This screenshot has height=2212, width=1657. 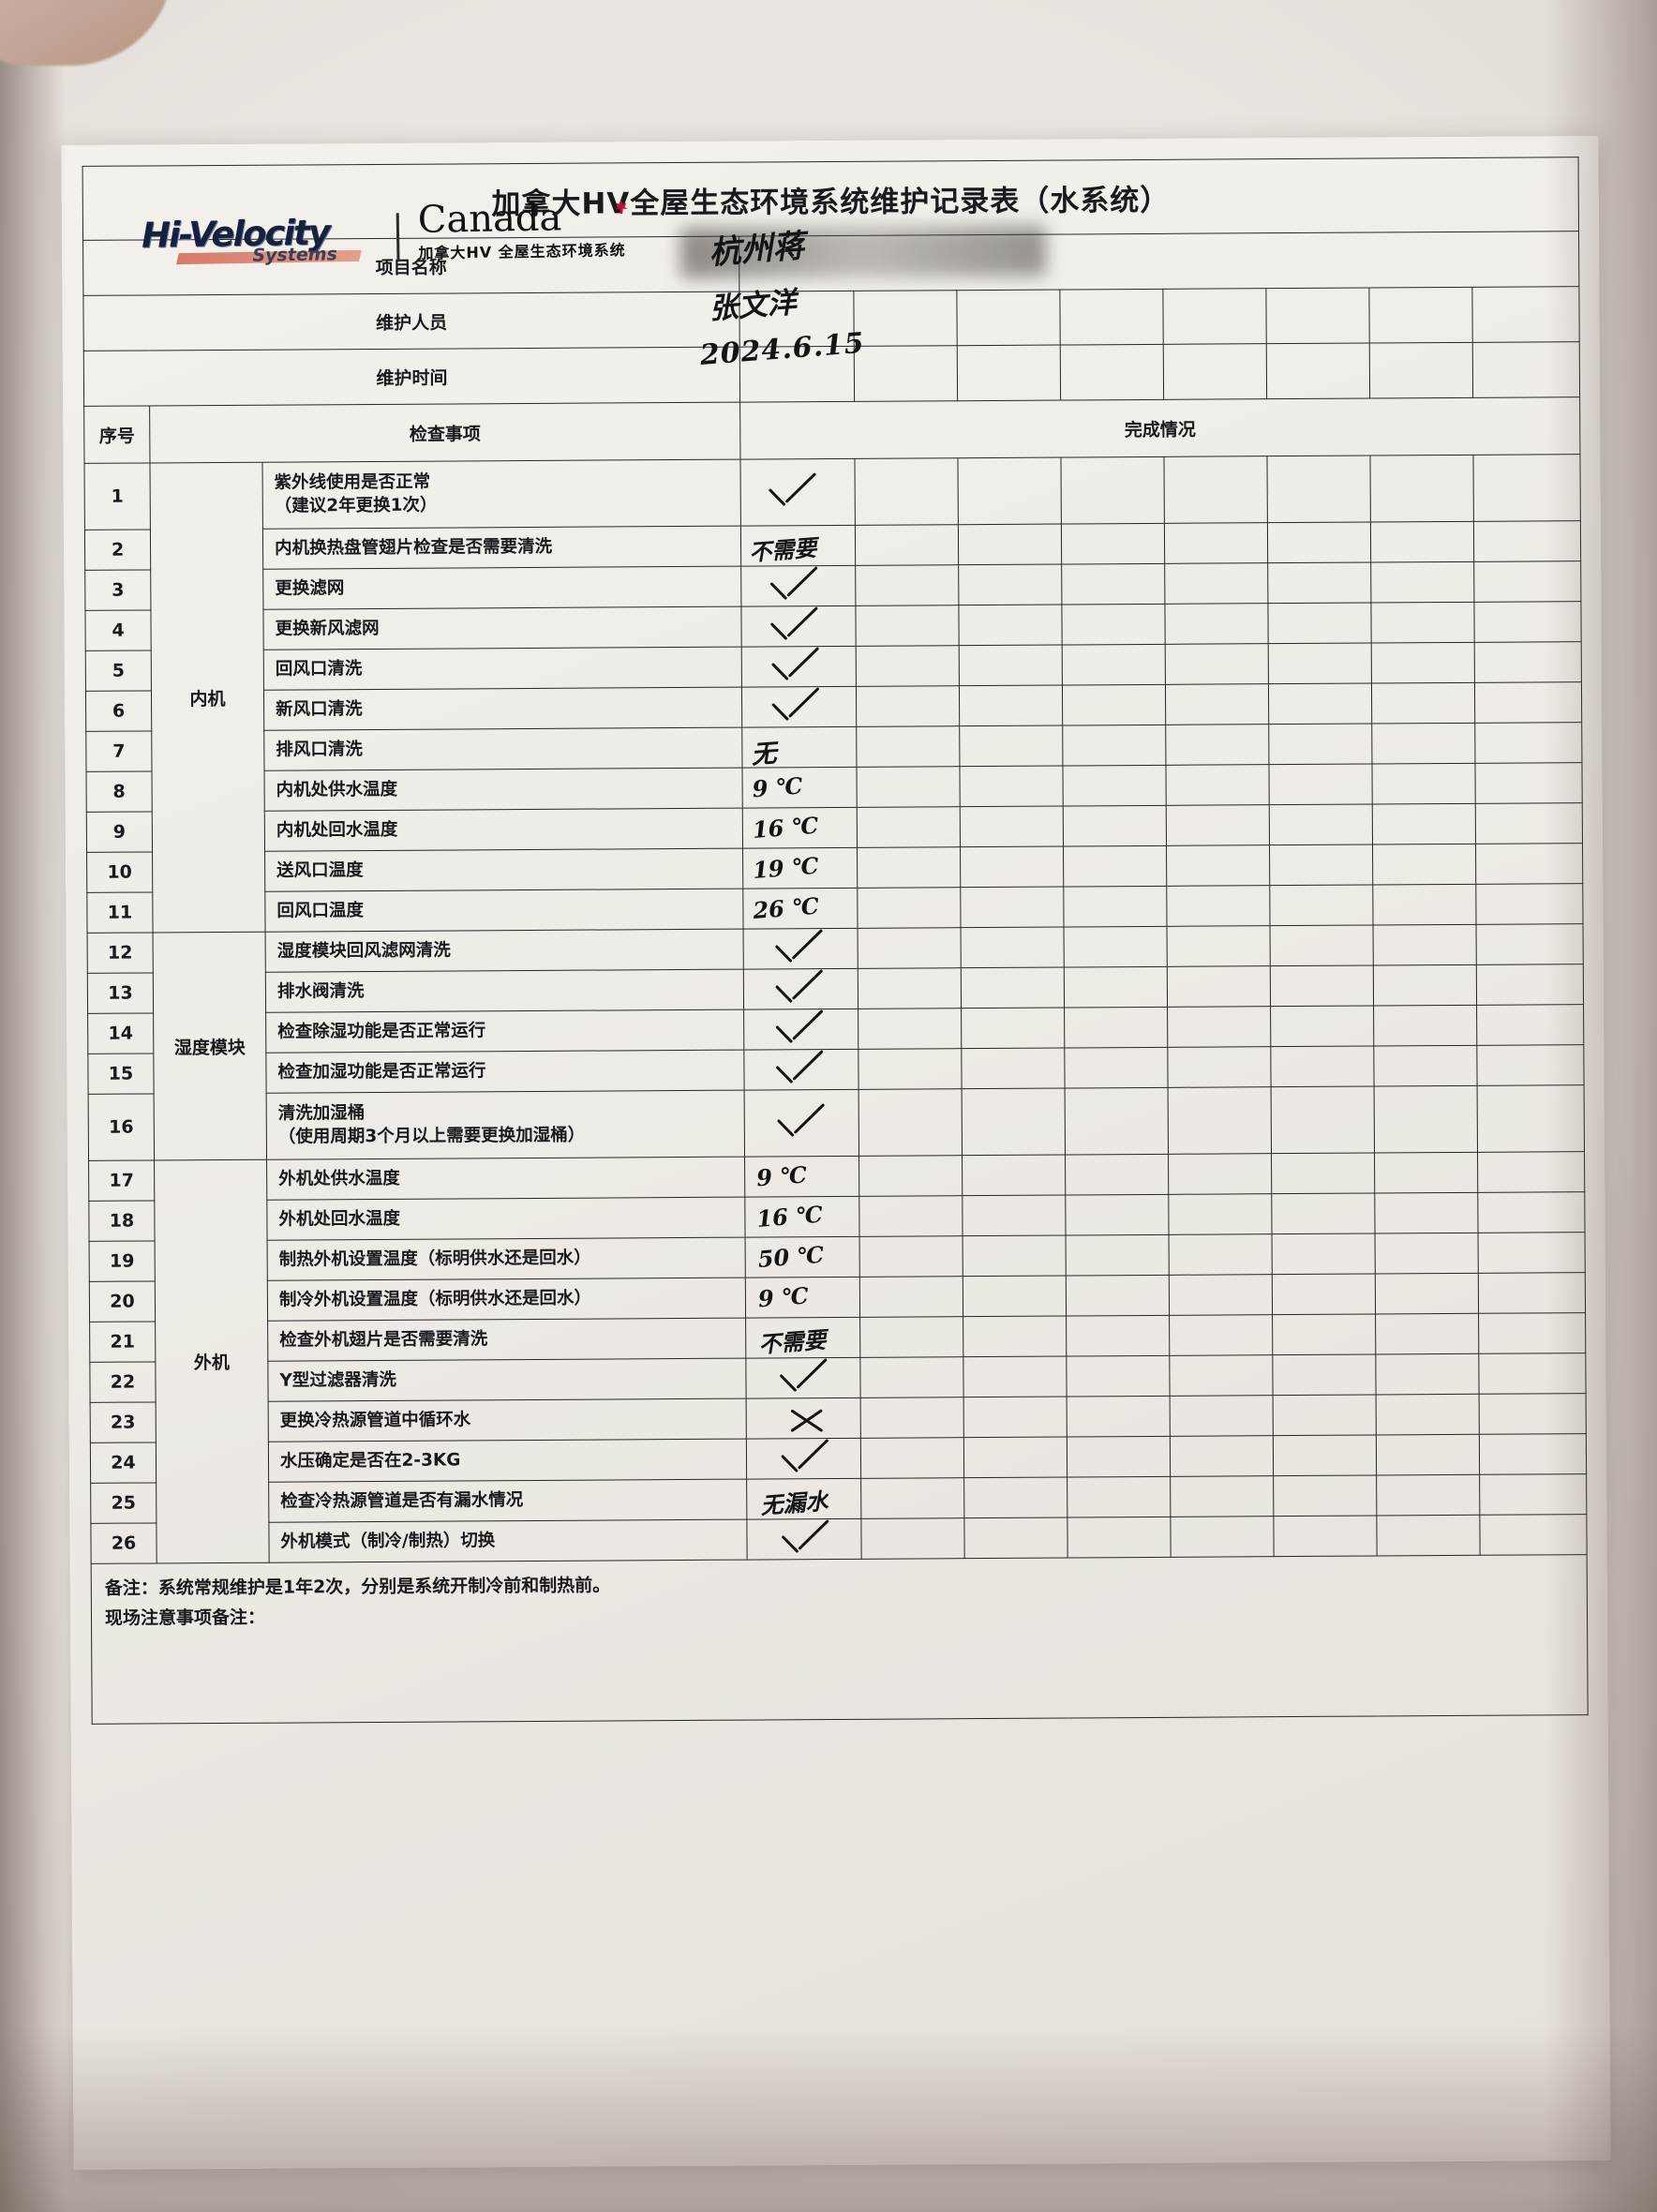 What do you see at coordinates (797, 374) in the screenshot?
I see `field-value-date` at bounding box center [797, 374].